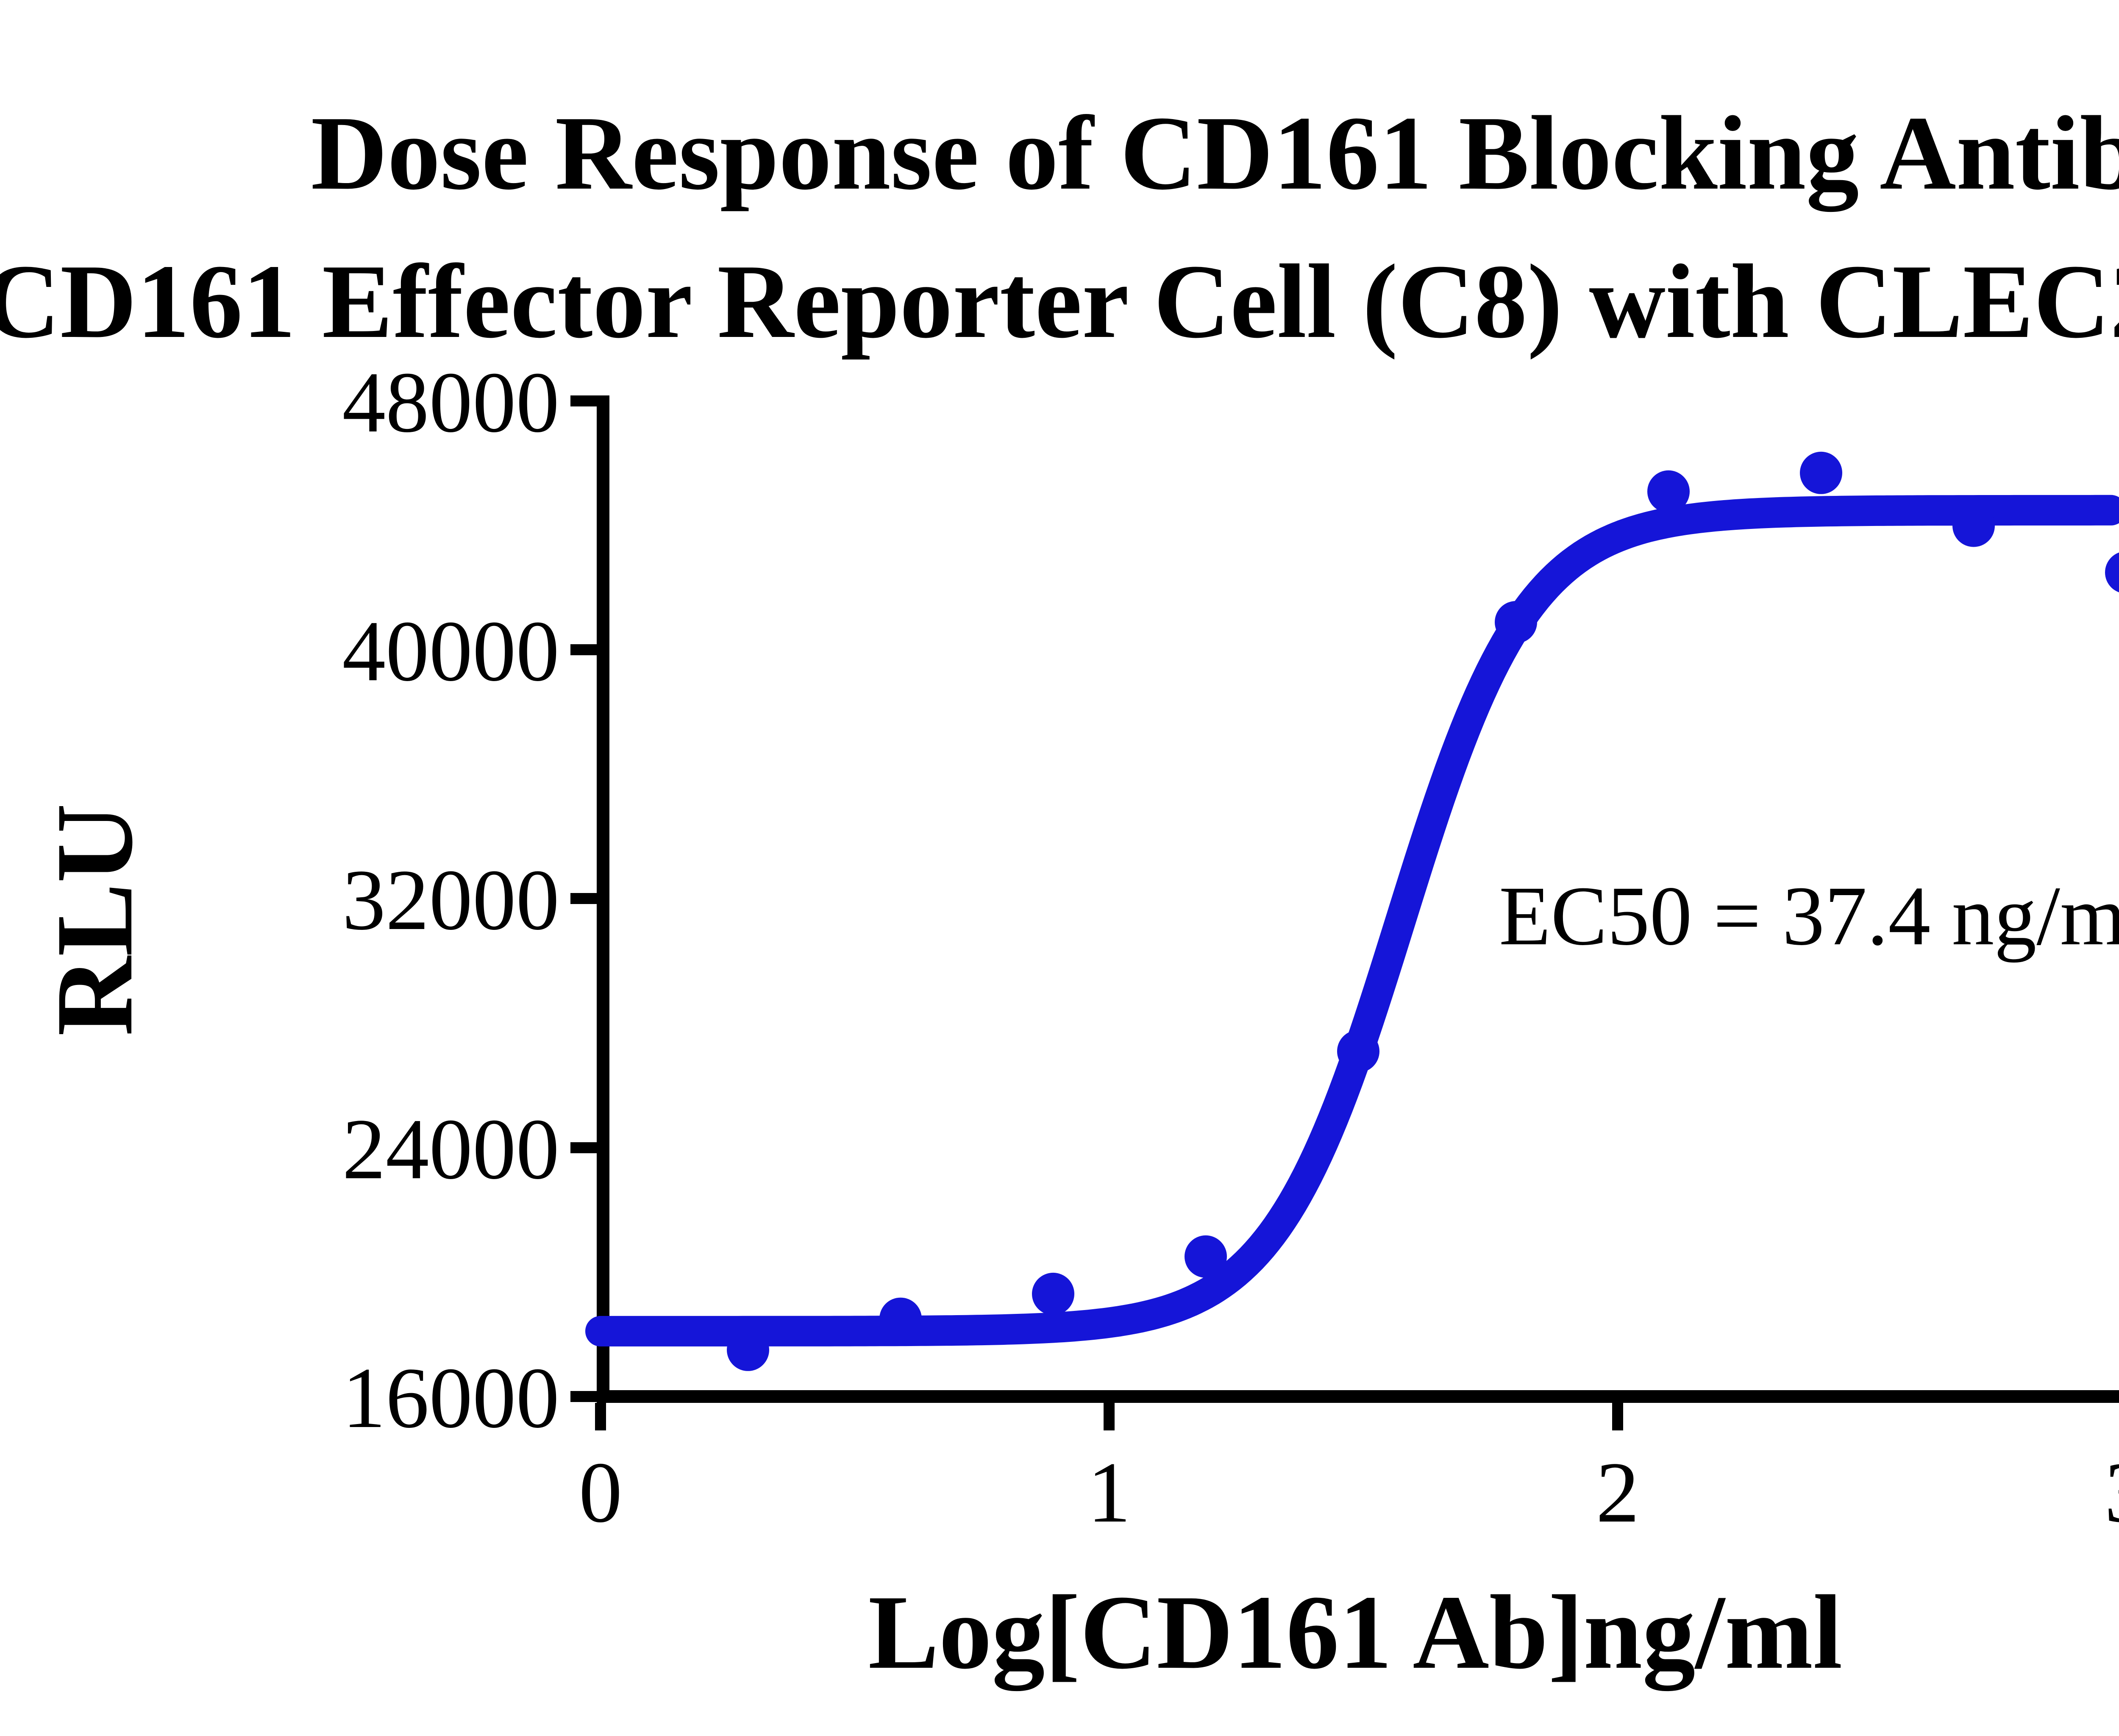 This screenshot has width=2119, height=1736. I want to click on ec50-annotation: EC50 = 37.4 ng/ml, so click(1809, 916).